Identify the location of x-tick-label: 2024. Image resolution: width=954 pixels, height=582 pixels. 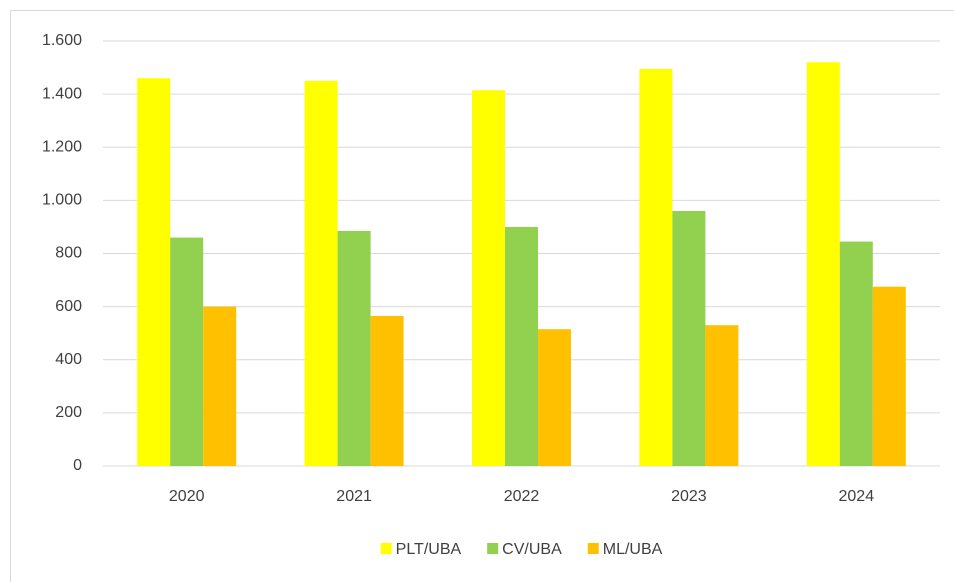
(857, 496).